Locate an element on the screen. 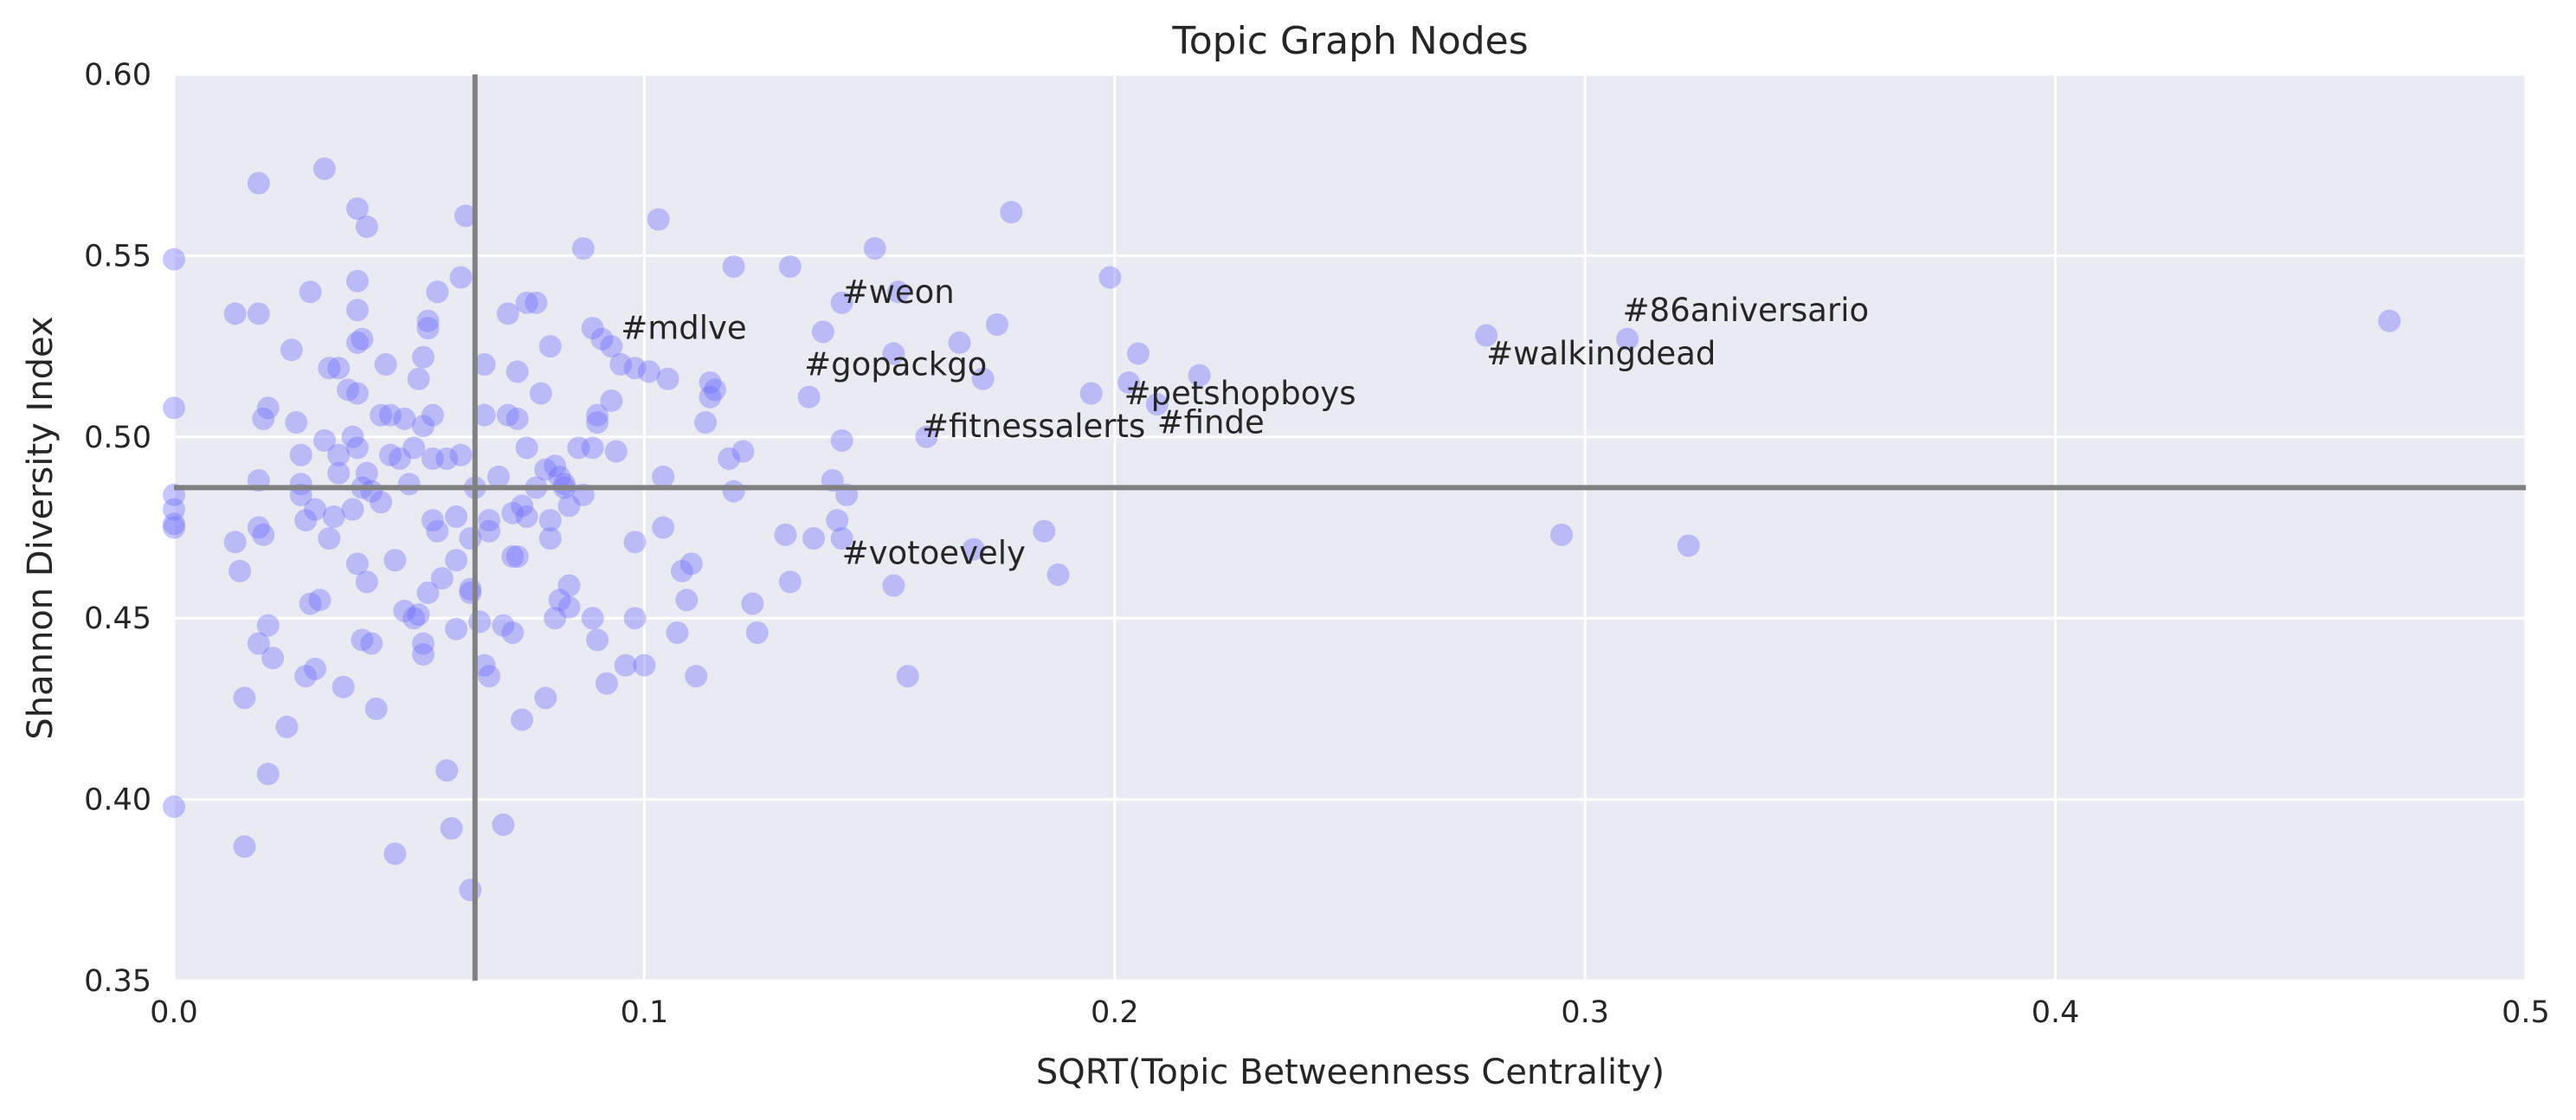  x-tick-label: 0.5 is located at coordinates (2526, 1012).